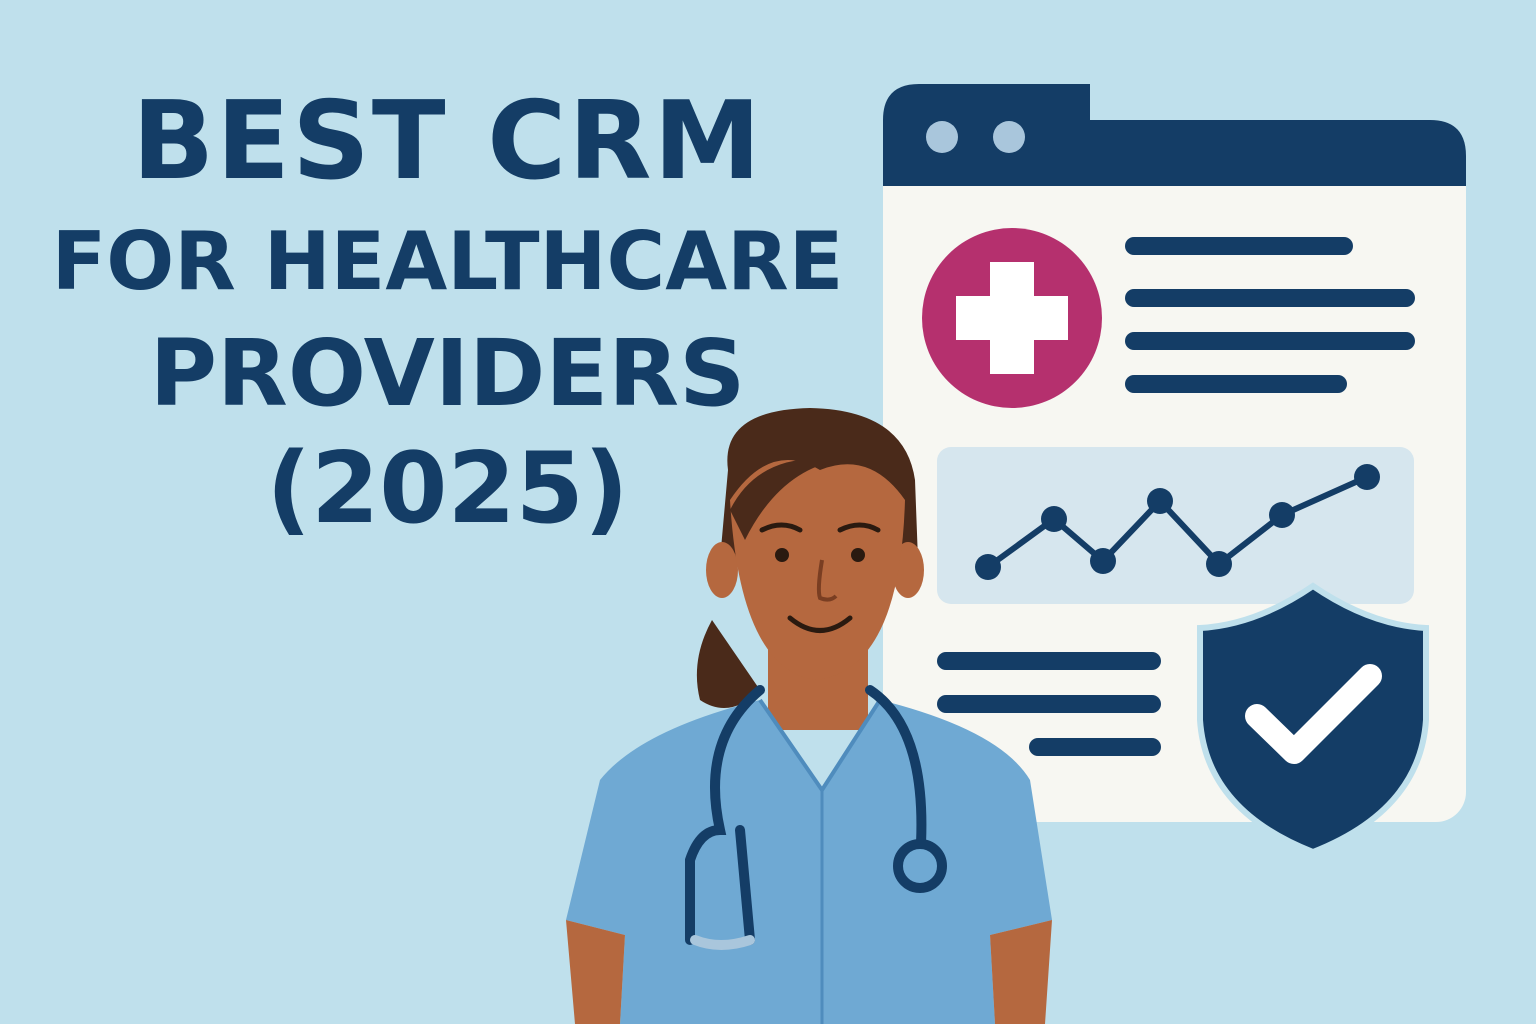 The height and width of the screenshot is (1024, 1536). What do you see at coordinates (447, 489) in the screenshot?
I see `headline-line-4: (2025)` at bounding box center [447, 489].